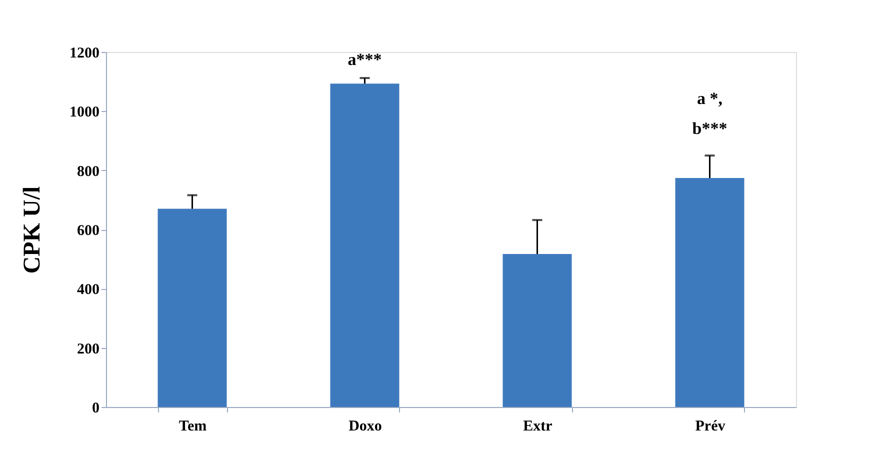 This screenshot has height=473, width=878. Describe the element at coordinates (88, 349) in the screenshot. I see `y-tick-label: 200` at that location.